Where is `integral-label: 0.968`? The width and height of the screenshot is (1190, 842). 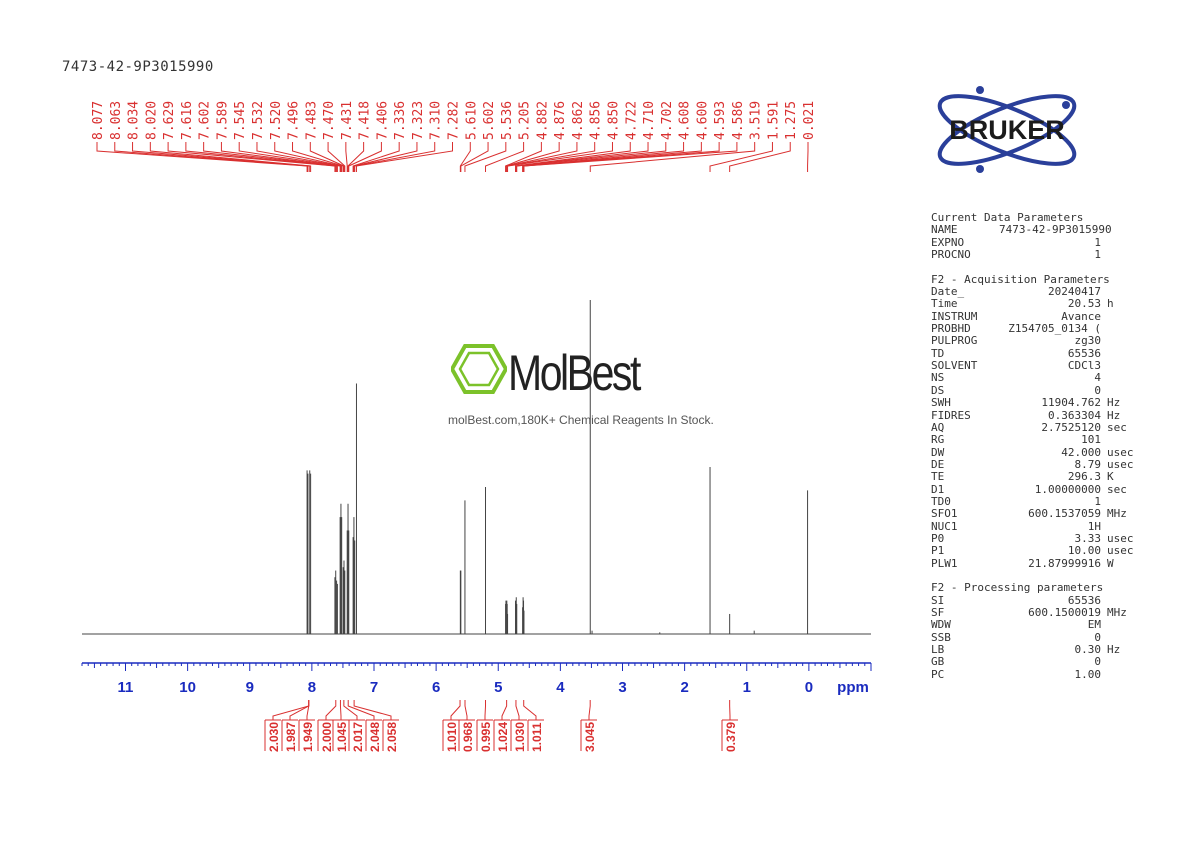
integral-label: 0.968 is located at coordinates (468, 737).